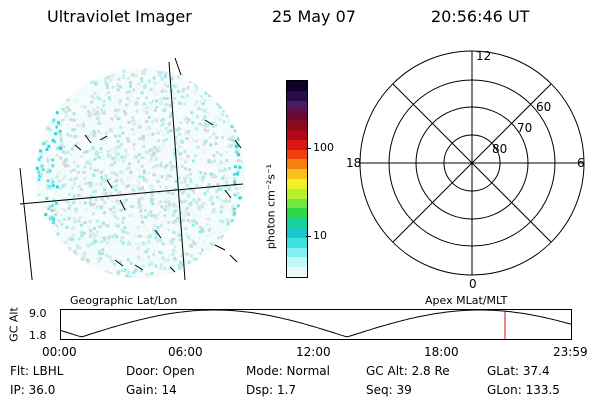 This screenshot has width=600, height=400. I want to click on status-dsp: Dsp: 1.7, so click(271, 390).